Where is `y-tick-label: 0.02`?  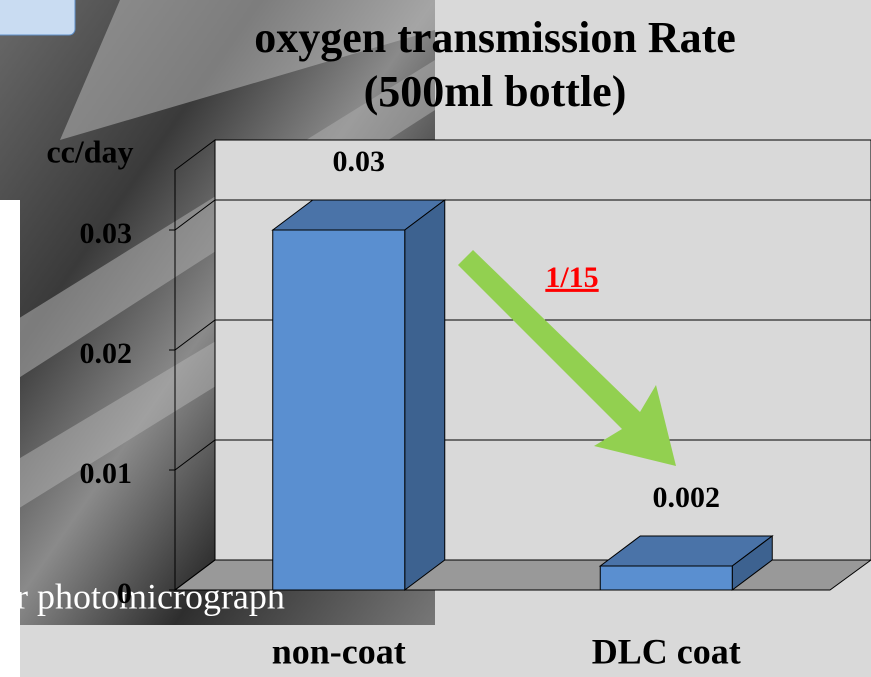
y-tick-label: 0.02 is located at coordinates (106, 353).